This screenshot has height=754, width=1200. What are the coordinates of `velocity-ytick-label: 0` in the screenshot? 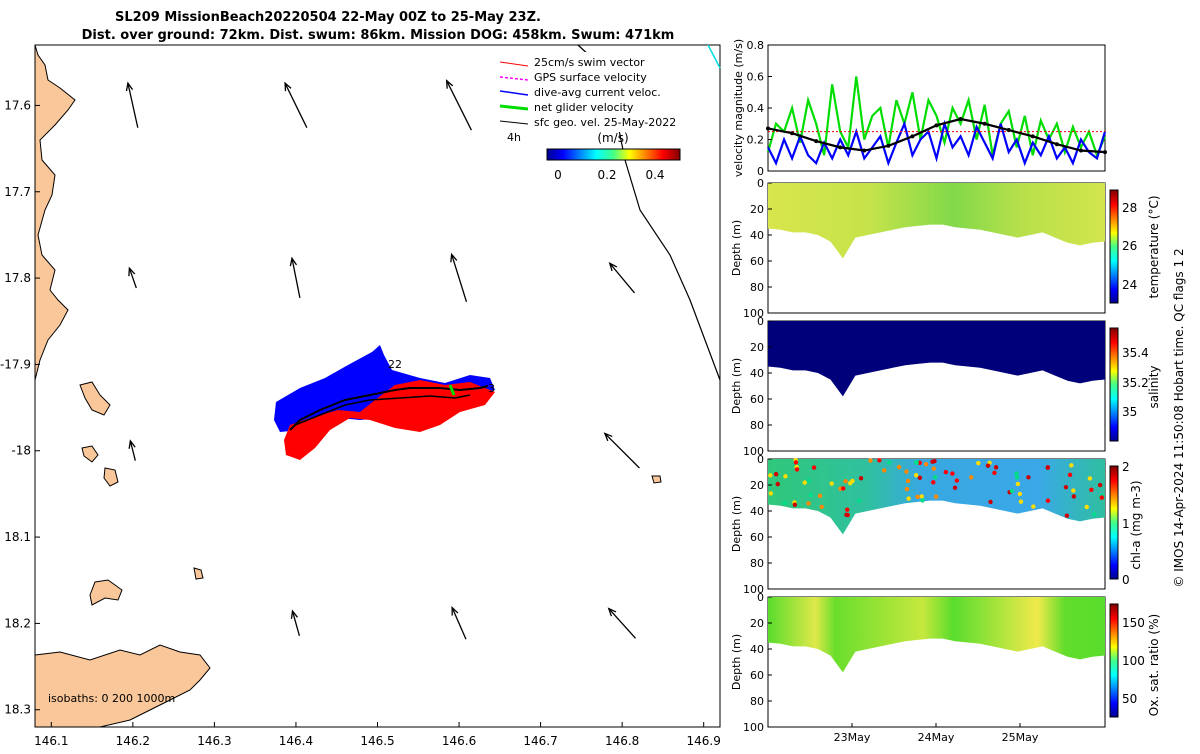 It's located at (760, 171).